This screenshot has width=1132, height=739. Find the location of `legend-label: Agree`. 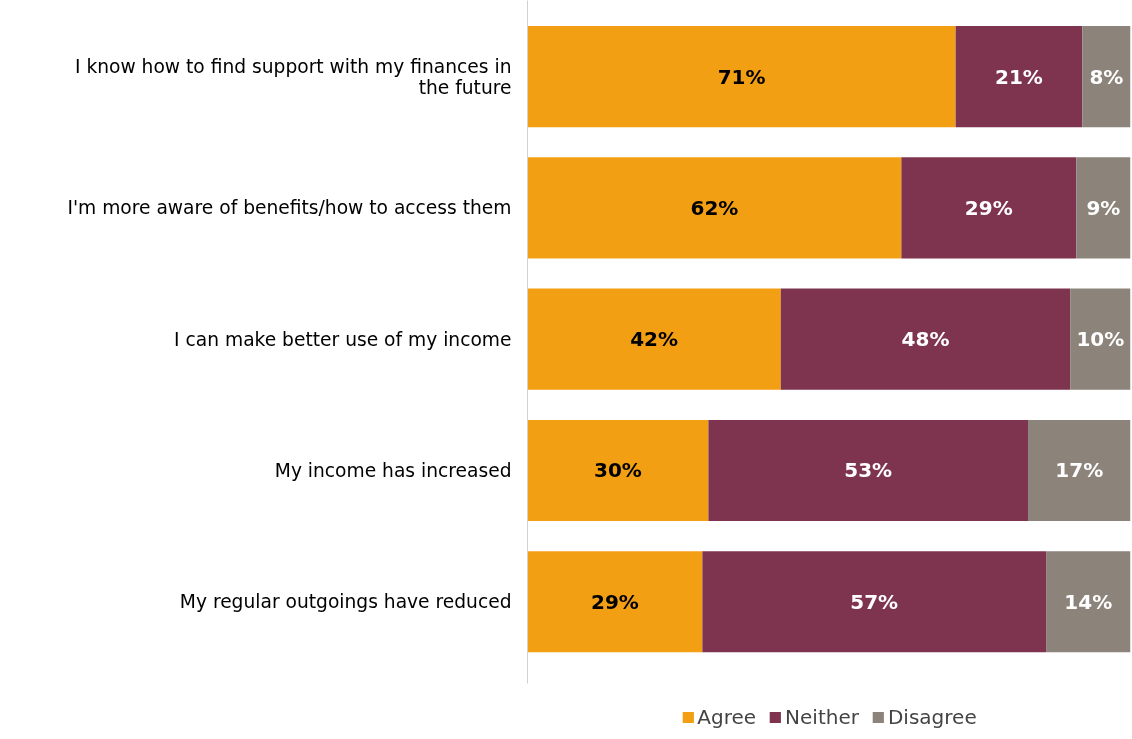

legend-label: Agree is located at coordinates (727, 717).